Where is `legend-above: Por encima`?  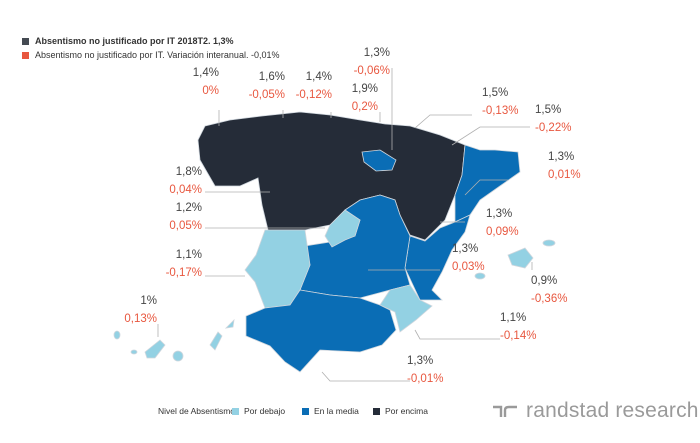 legend-above: Por encima is located at coordinates (400, 411).